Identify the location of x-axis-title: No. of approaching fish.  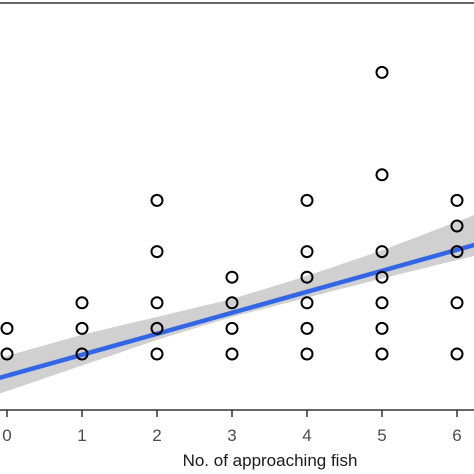
(270, 460).